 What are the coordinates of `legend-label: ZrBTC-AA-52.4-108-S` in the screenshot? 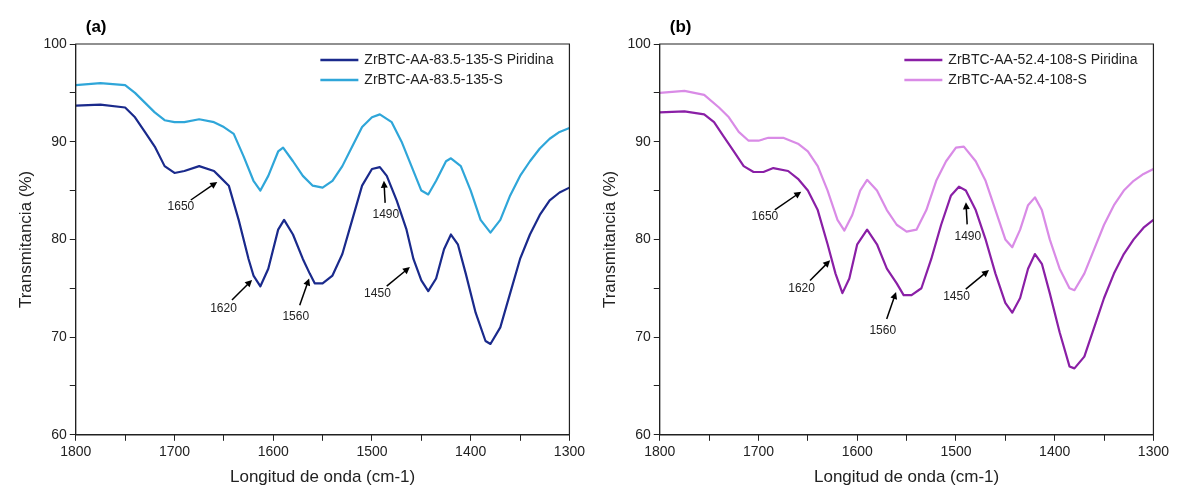 It's located at (1017, 78).